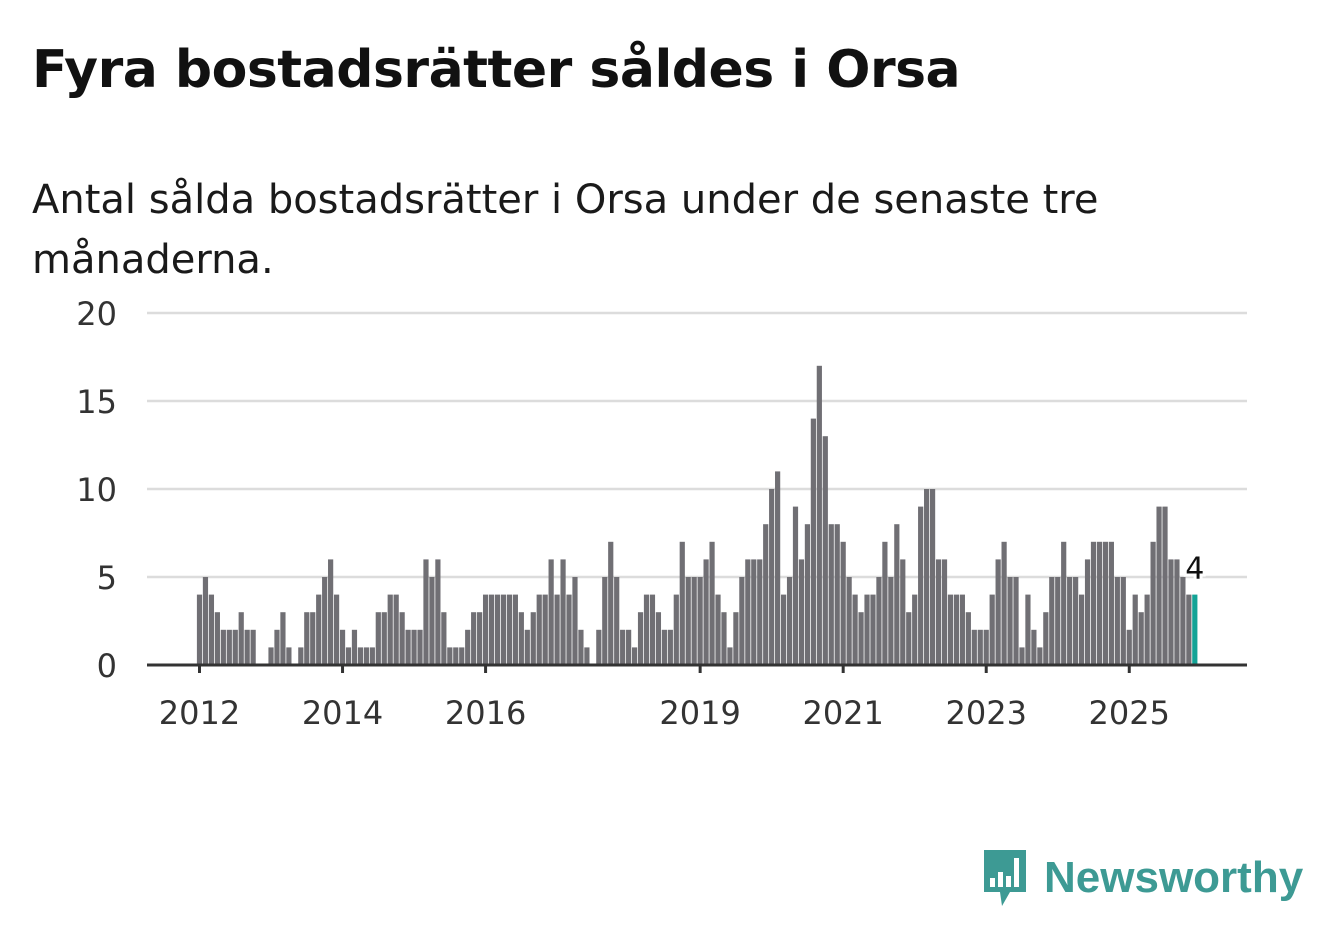 This screenshot has width=1322, height=939. I want to click on y-tick-label: 5, so click(107, 578).